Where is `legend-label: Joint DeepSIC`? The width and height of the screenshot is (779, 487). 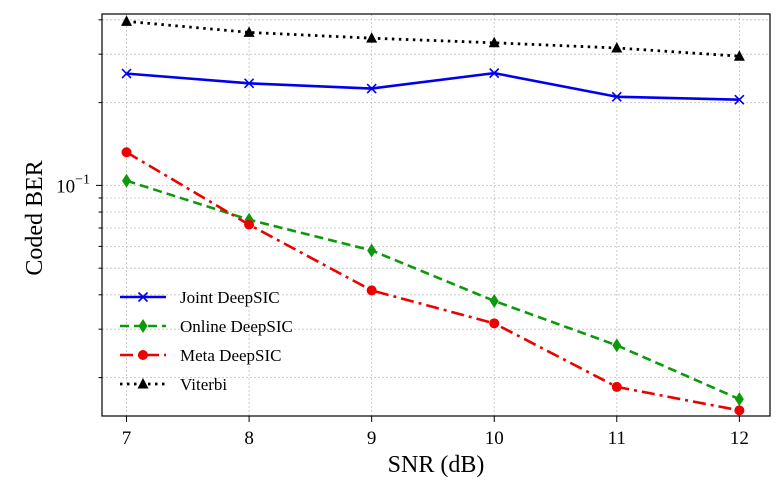
legend-label: Joint DeepSIC is located at coordinates (230, 297).